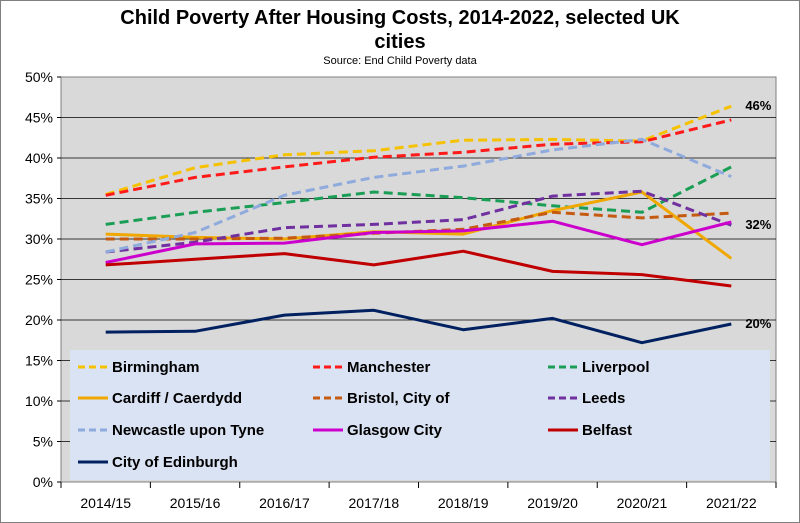 The image size is (800, 523). I want to click on x-tick-label-2016-17: 2016/17, so click(284, 503).